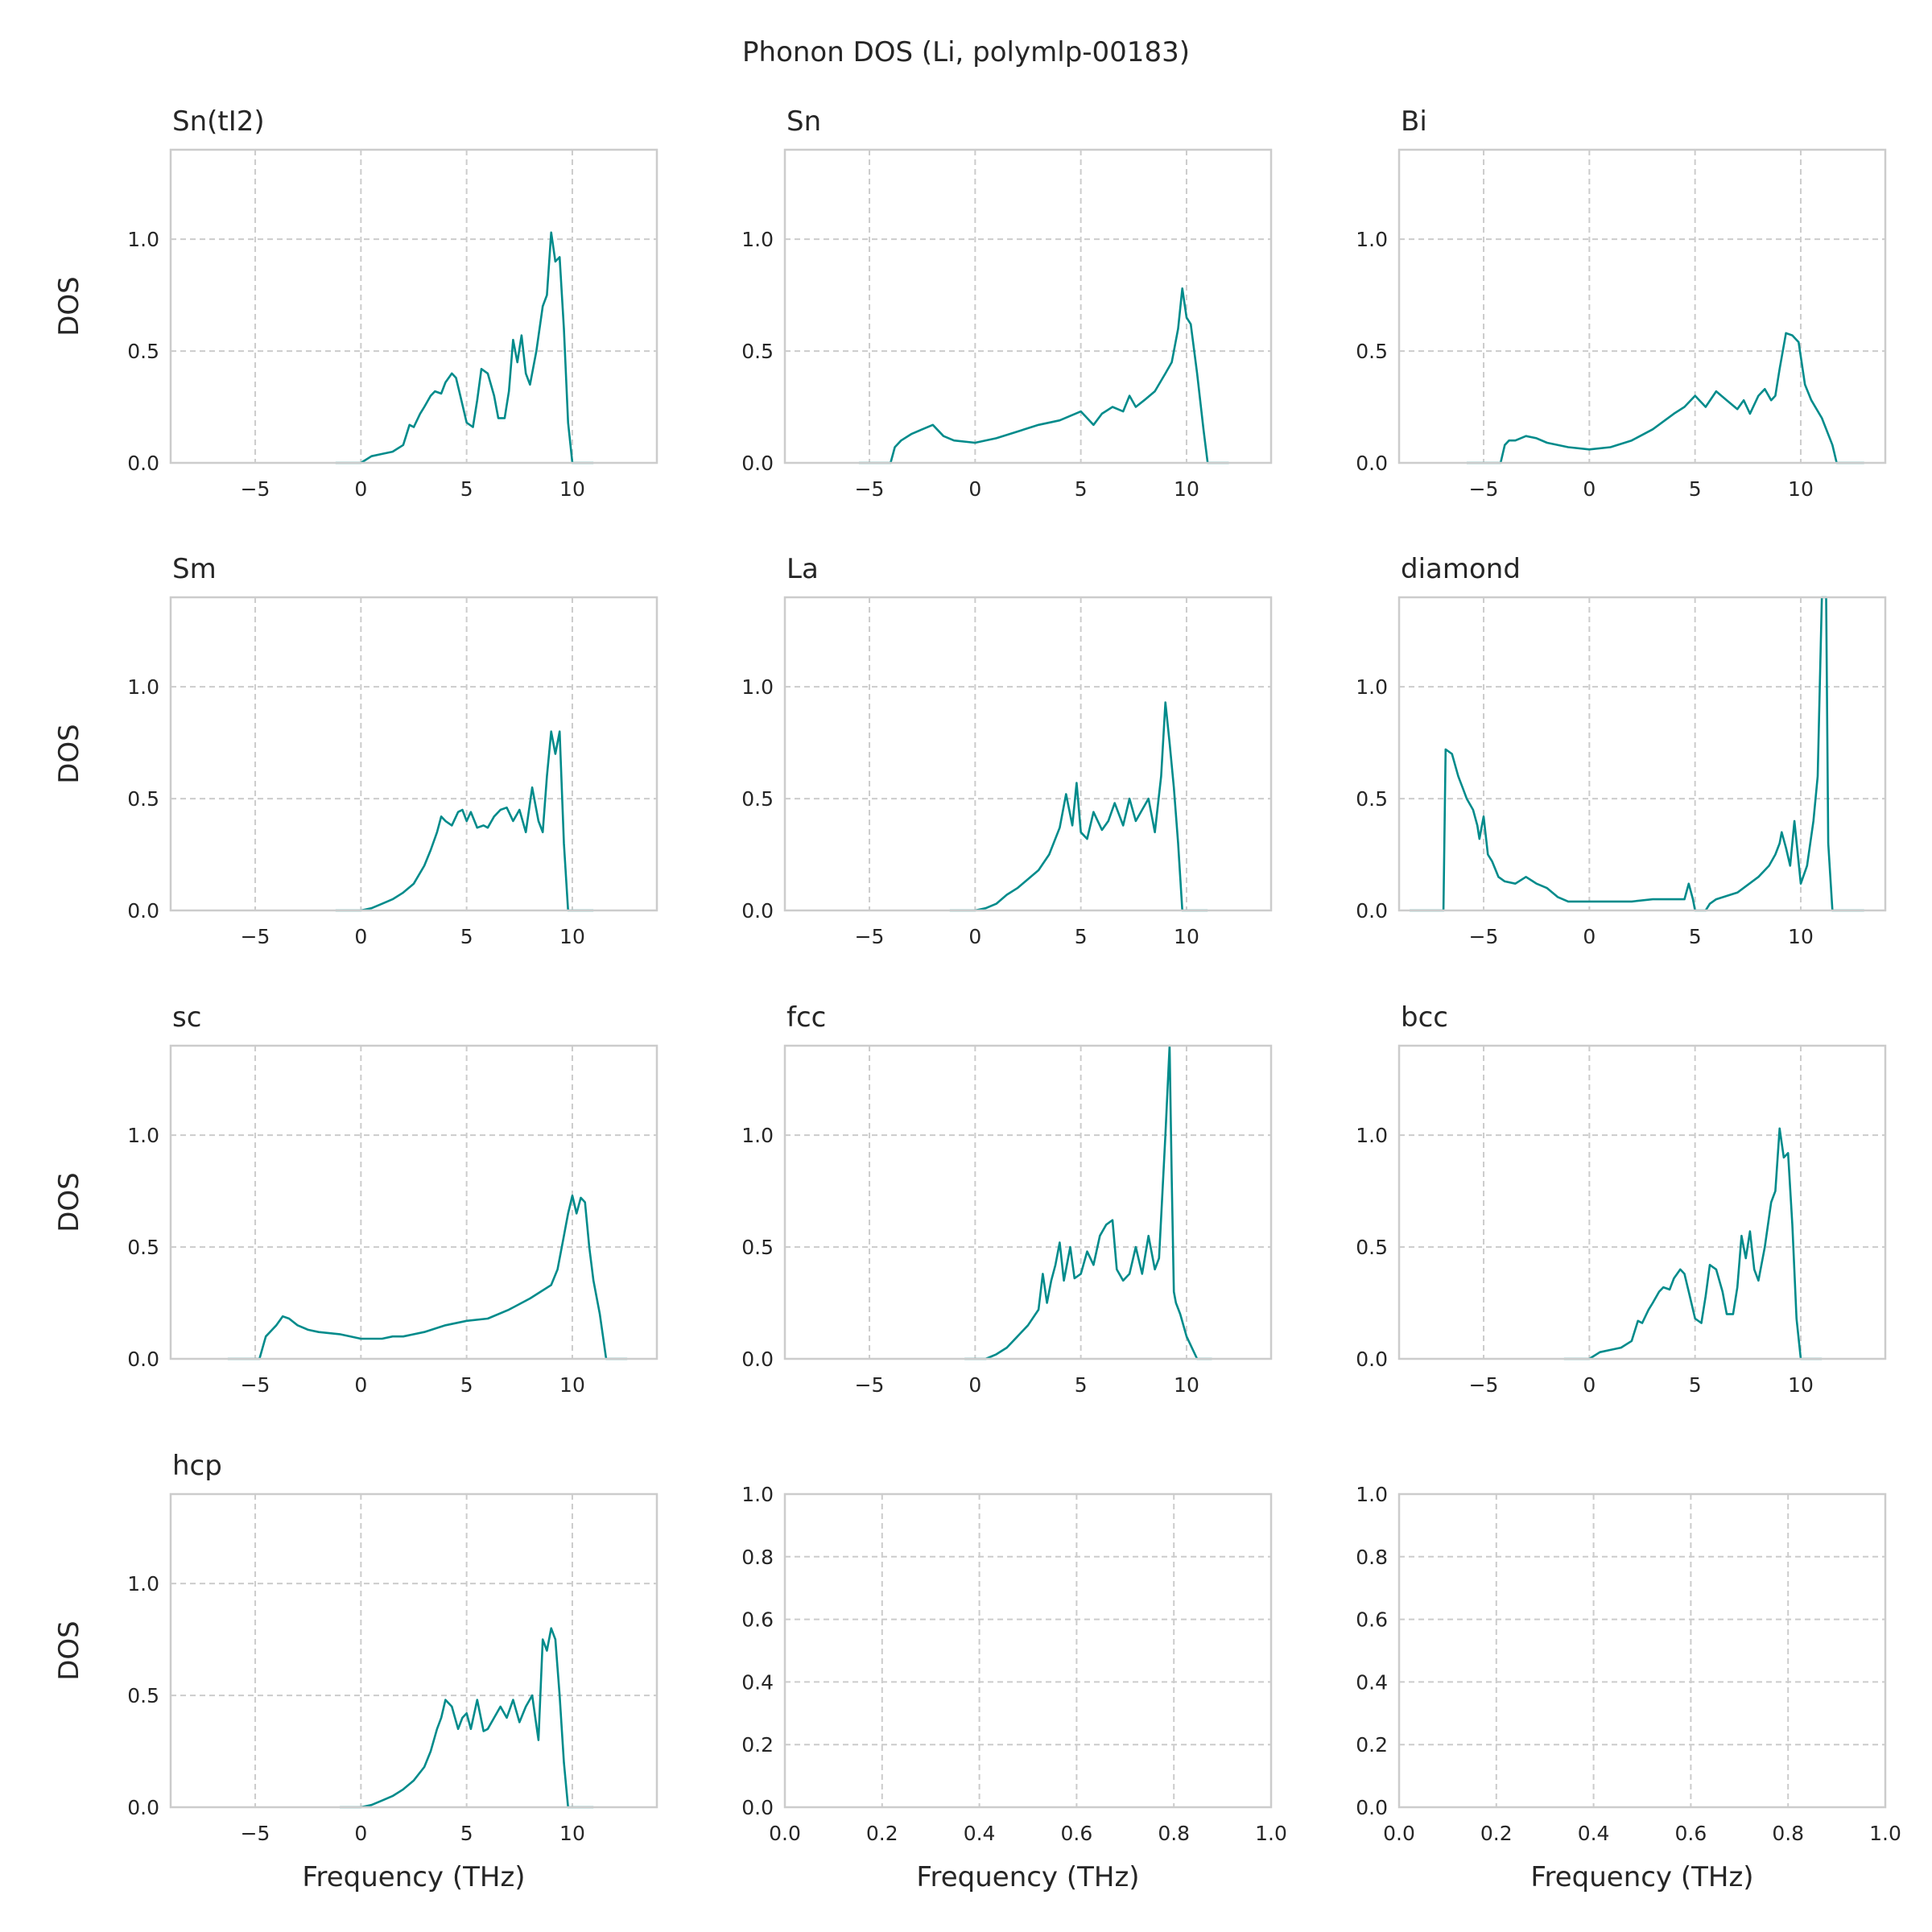  I want to click on subplot-title: hcp, so click(197, 1466).